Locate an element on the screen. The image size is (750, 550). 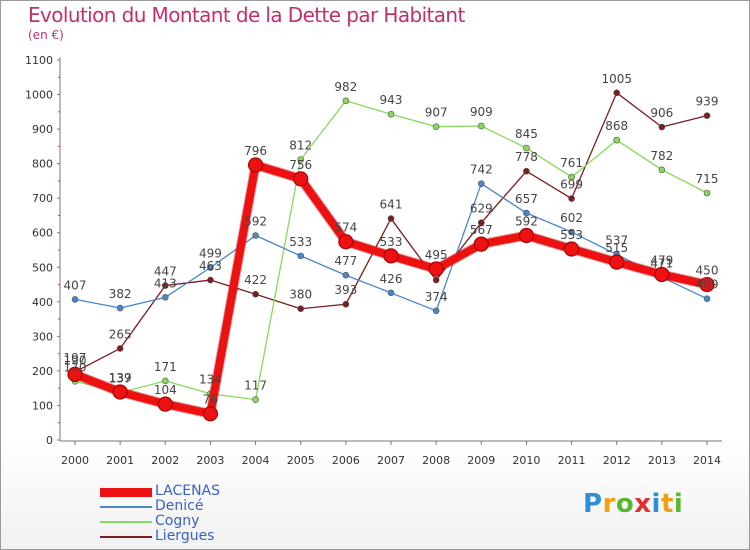
data-label-liergues: 629 is located at coordinates (481, 209).